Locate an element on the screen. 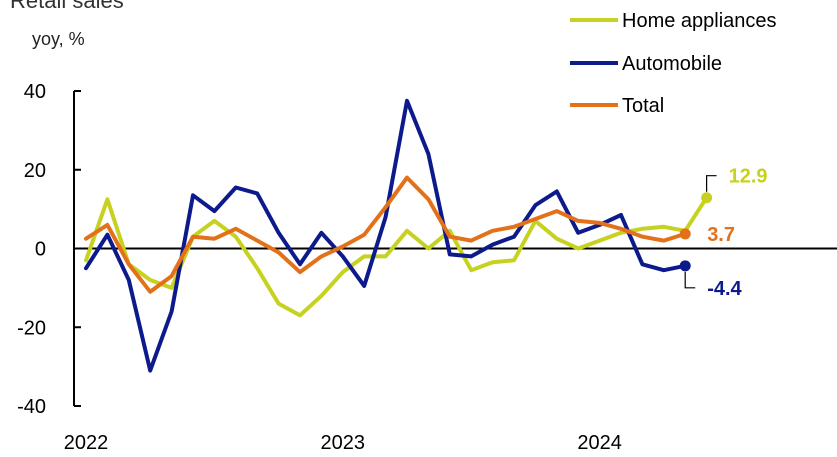 The image size is (837, 457). y-tick-label: -40 is located at coordinates (31, 407).